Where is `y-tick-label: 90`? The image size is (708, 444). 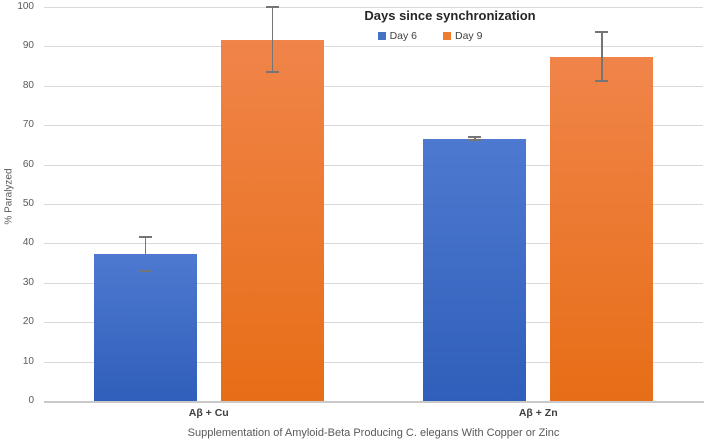 y-tick-label: 90 is located at coordinates (28, 46).